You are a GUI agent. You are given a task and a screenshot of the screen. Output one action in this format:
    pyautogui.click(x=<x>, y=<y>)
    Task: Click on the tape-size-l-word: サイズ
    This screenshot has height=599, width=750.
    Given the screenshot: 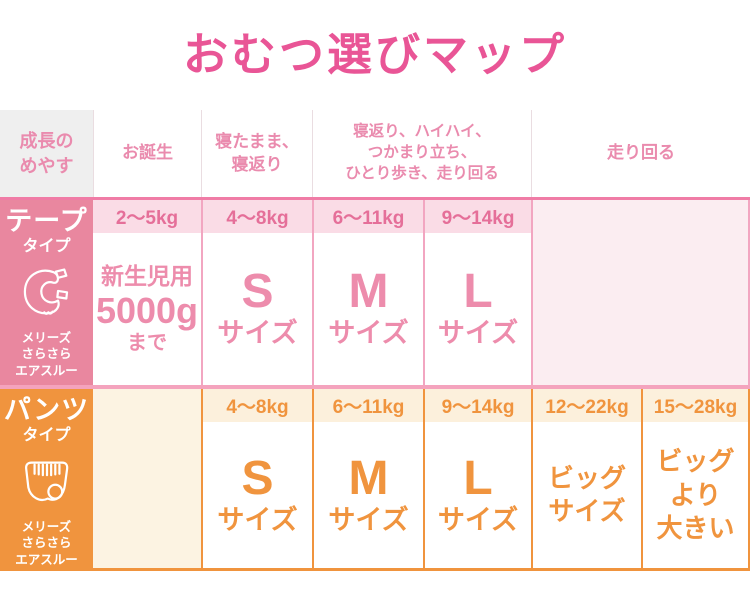 What is the action you would take?
    pyautogui.click(x=478, y=333)
    